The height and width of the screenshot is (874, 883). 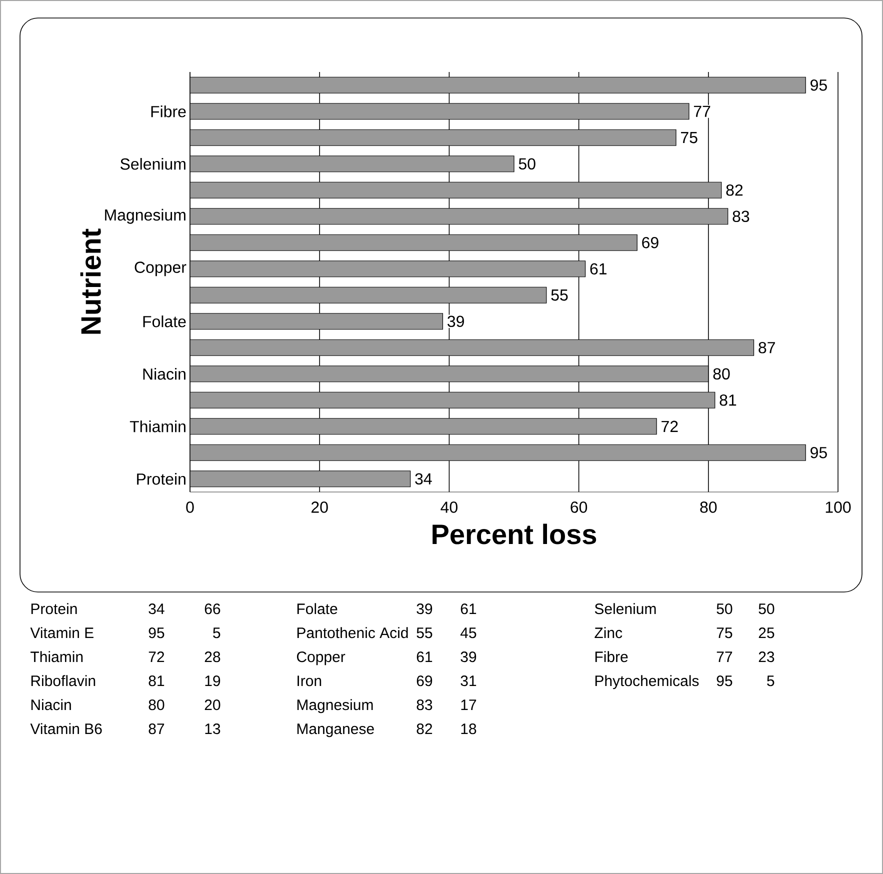 I want to click on text: Zinc, so click(x=608, y=632).